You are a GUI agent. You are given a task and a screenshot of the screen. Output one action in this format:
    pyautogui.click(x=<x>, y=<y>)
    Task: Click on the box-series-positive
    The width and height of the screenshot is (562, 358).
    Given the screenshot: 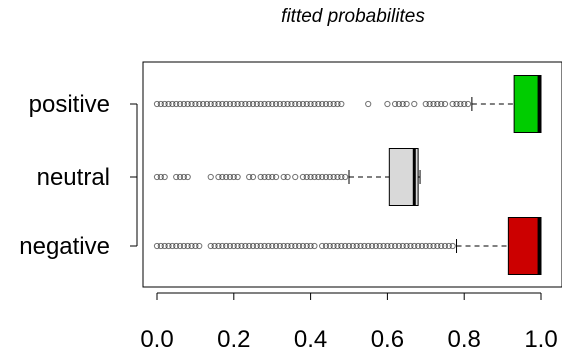 What is the action you would take?
    pyautogui.click(x=347, y=104)
    